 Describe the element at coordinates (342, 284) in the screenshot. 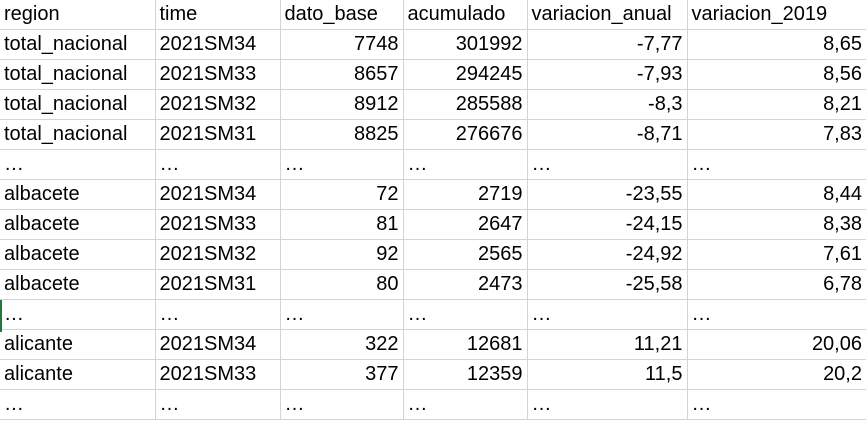

I see `cell-dato-base: 80` at that location.